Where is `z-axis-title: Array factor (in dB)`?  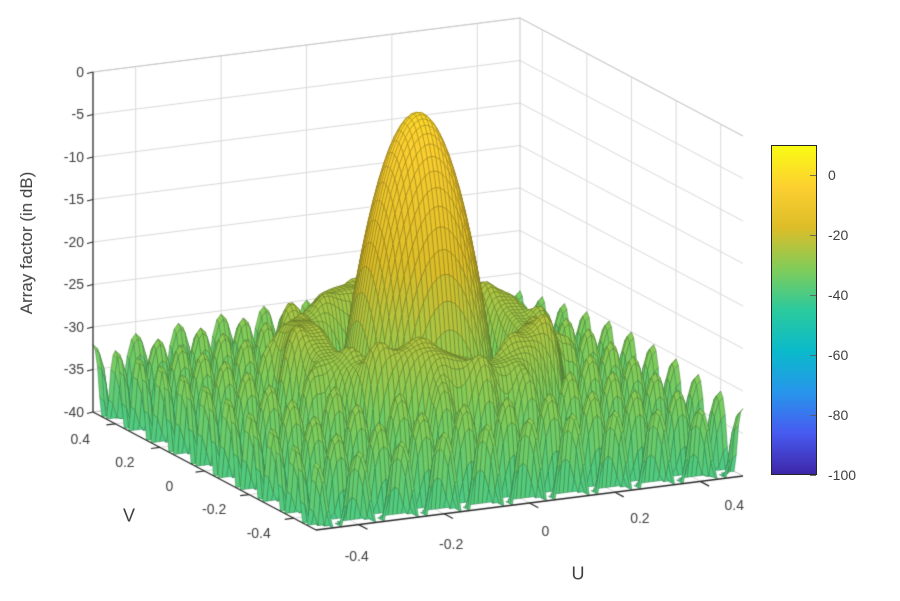 z-axis-title: Array factor (in dB) is located at coordinates (26, 243).